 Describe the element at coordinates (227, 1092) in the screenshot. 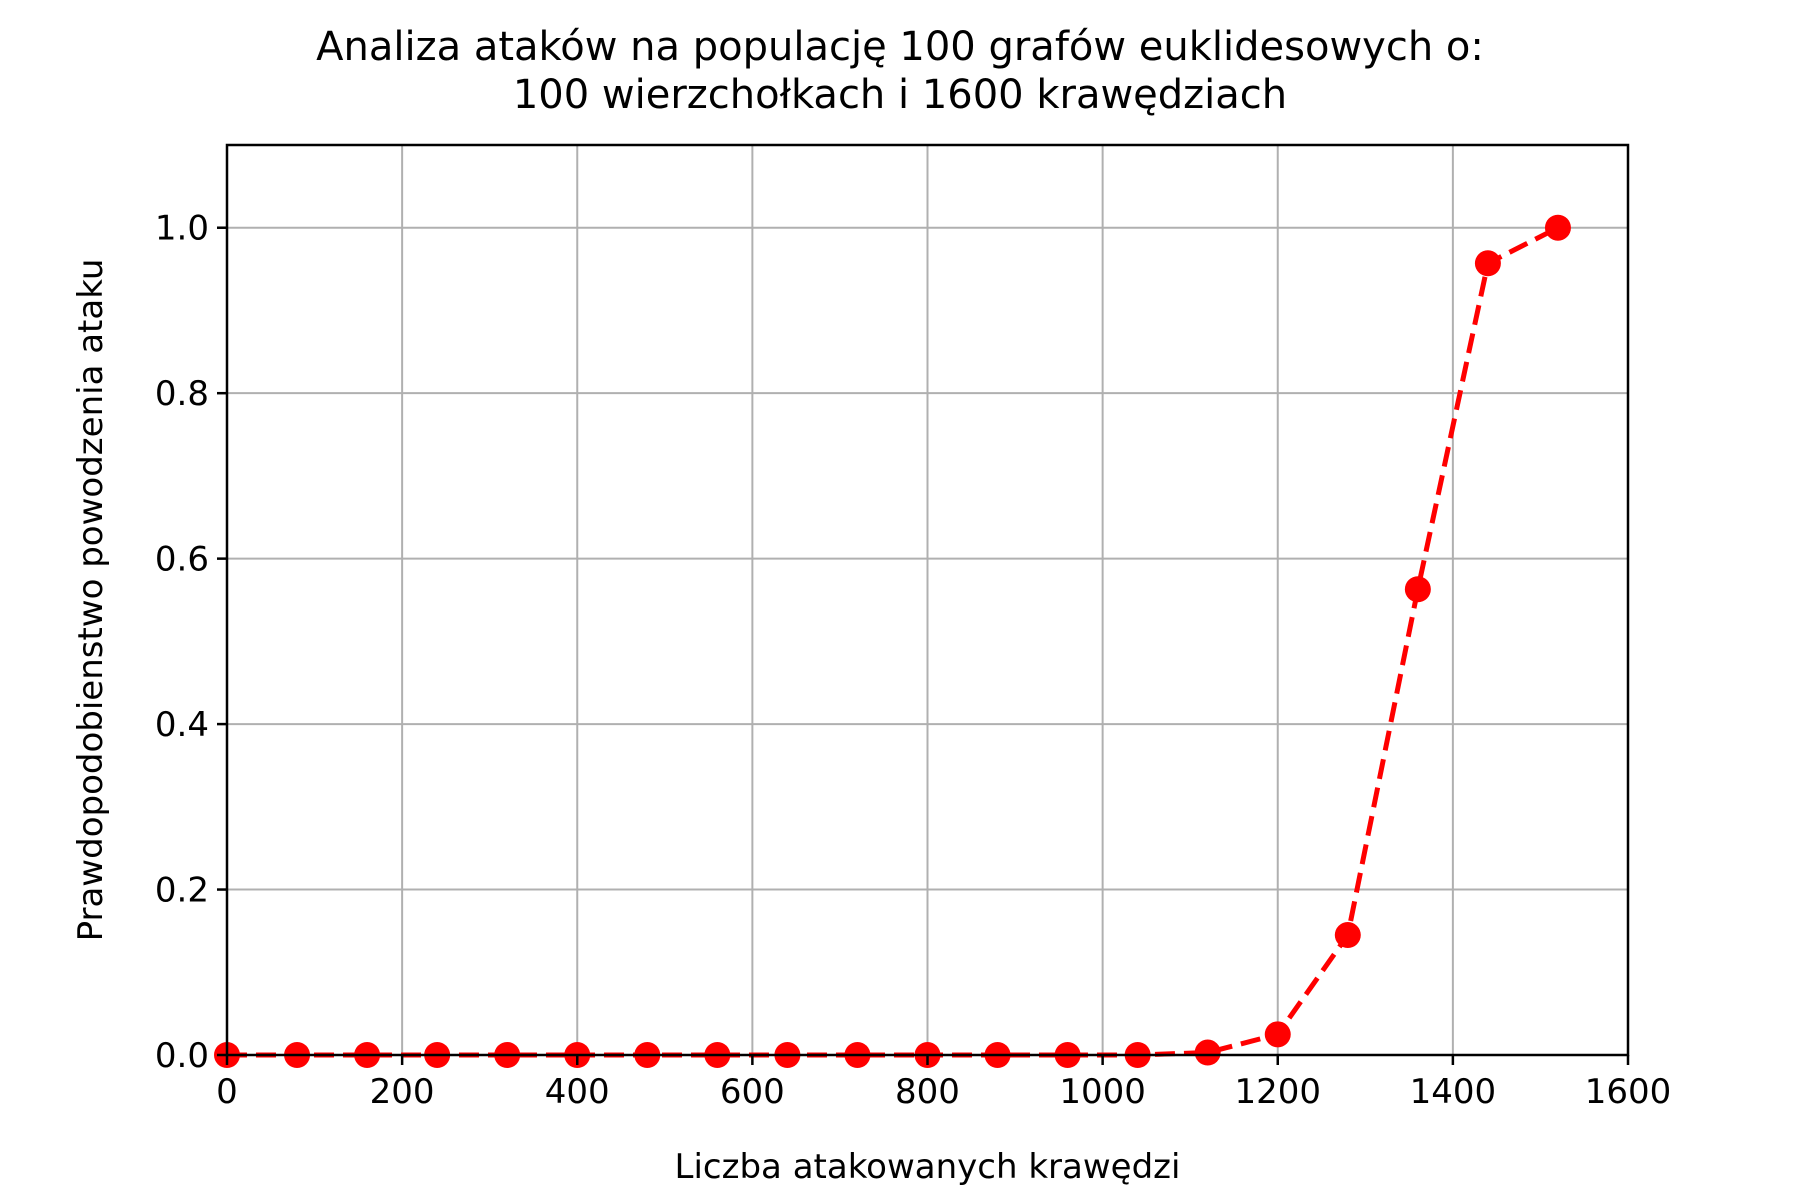

I see `x-tick-label: 0` at that location.